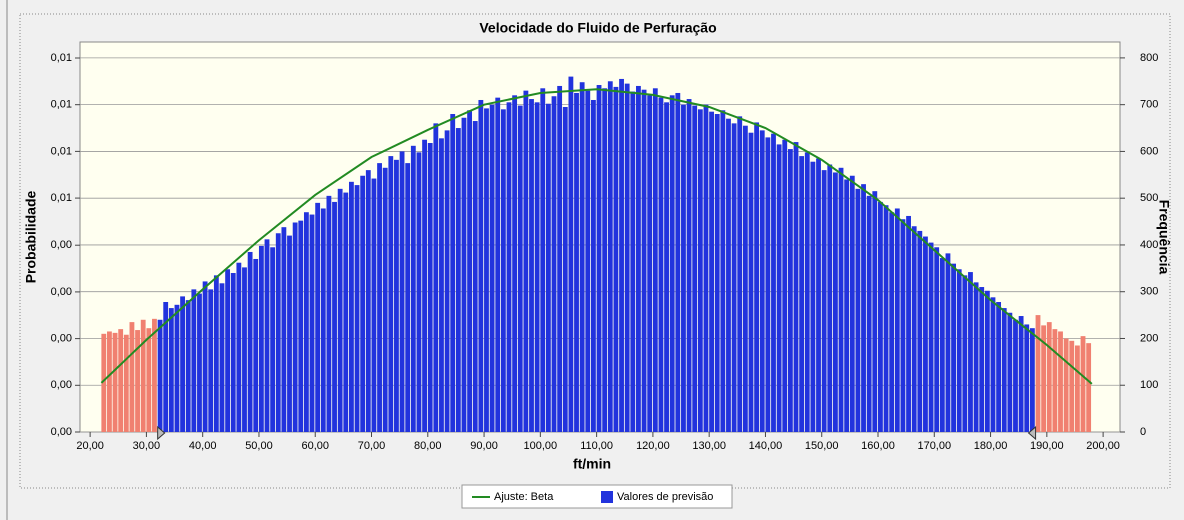 The width and height of the screenshot is (1184, 520). I want to click on x-tick-label: 20,00, so click(90, 446).